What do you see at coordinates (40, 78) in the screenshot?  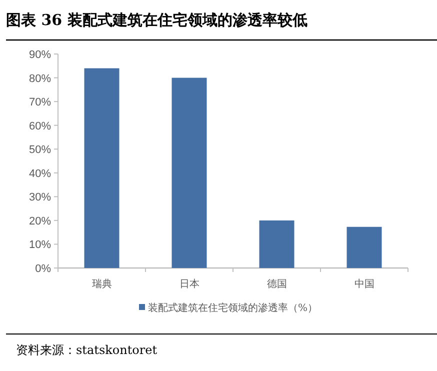 I see `y-tick-label: 80%` at bounding box center [40, 78].